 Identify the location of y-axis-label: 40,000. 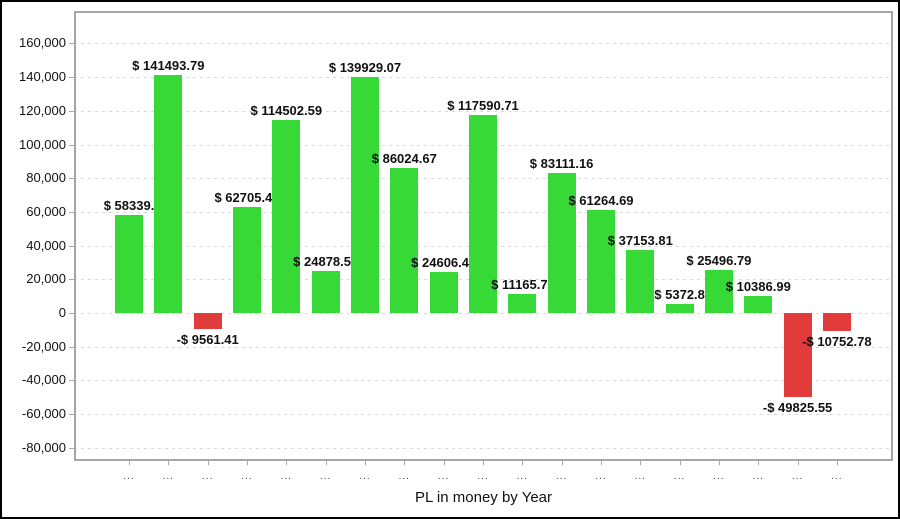
(46, 245).